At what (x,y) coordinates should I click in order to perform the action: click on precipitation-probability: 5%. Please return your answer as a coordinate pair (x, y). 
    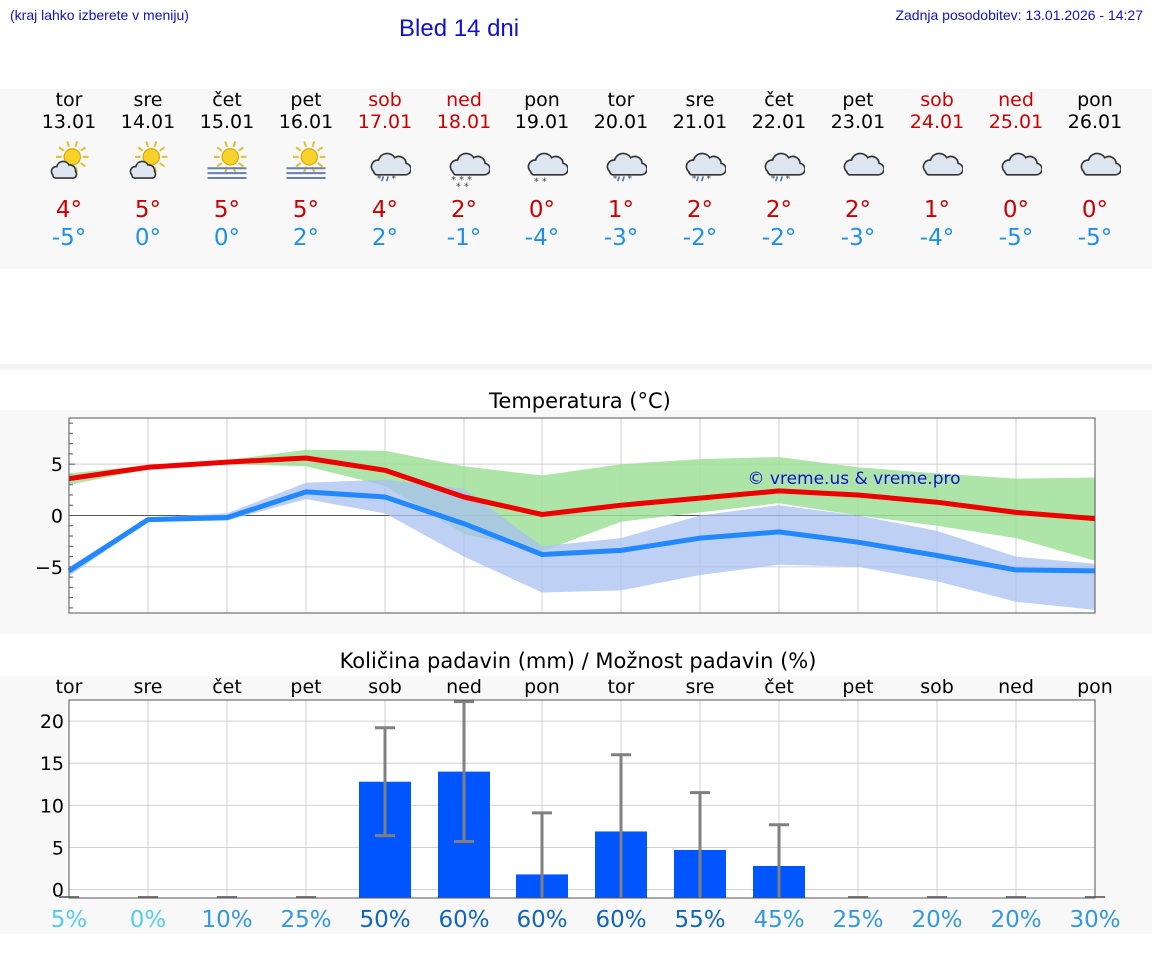
    Looking at the image, I should click on (69, 920).